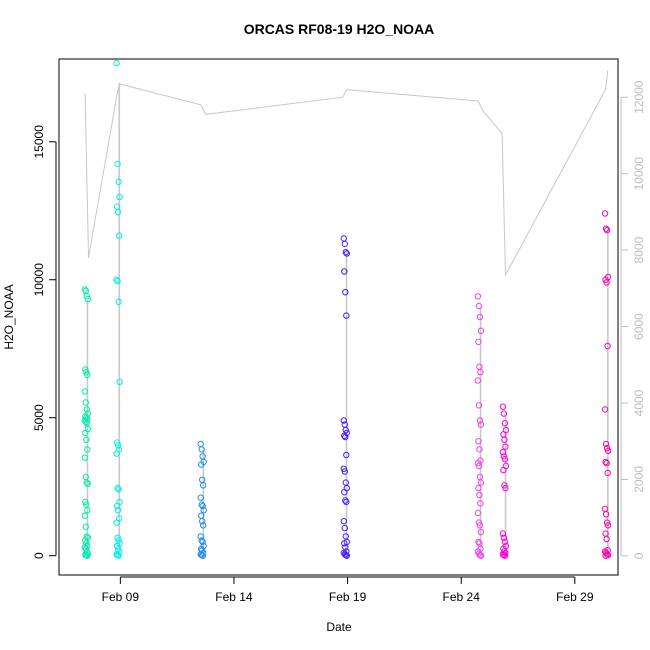  I want to click on x-tick-label: Feb 14, so click(234, 597).